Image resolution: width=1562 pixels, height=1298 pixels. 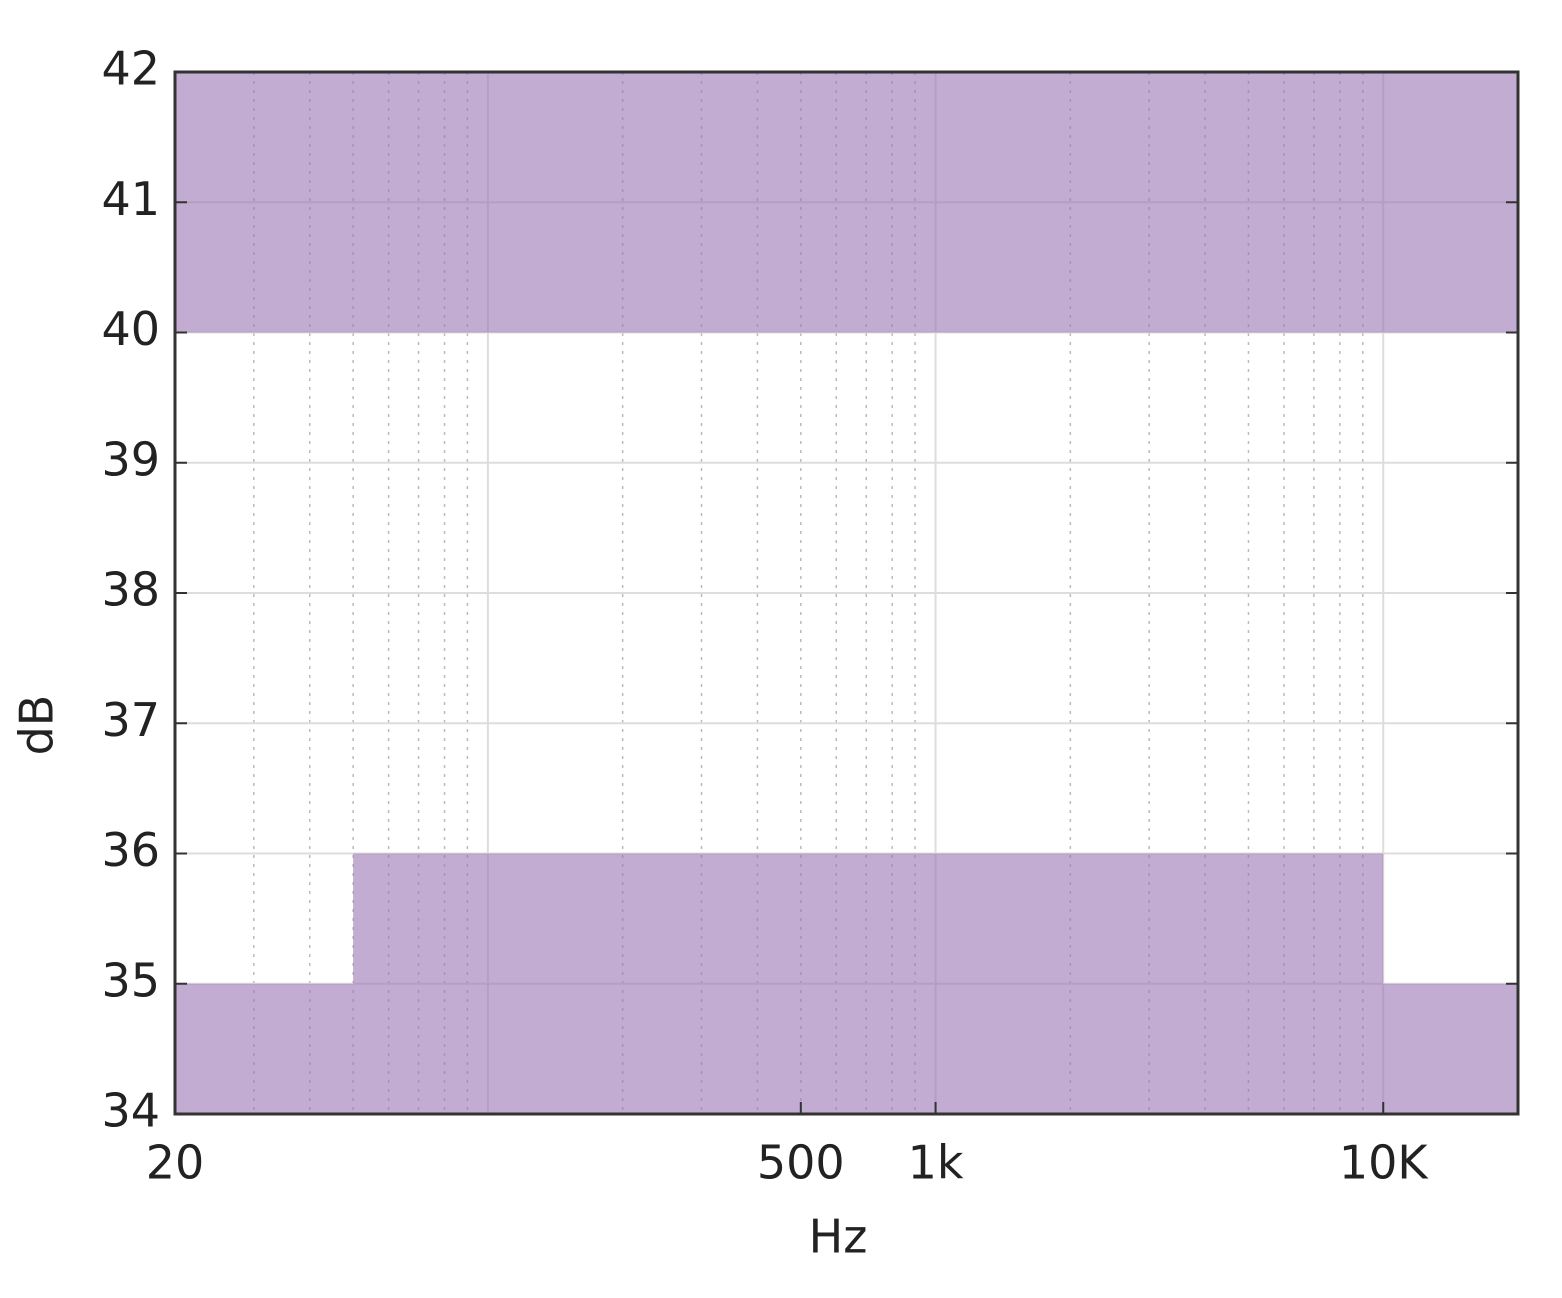 I want to click on y-tick-label: 41, so click(x=130, y=199).